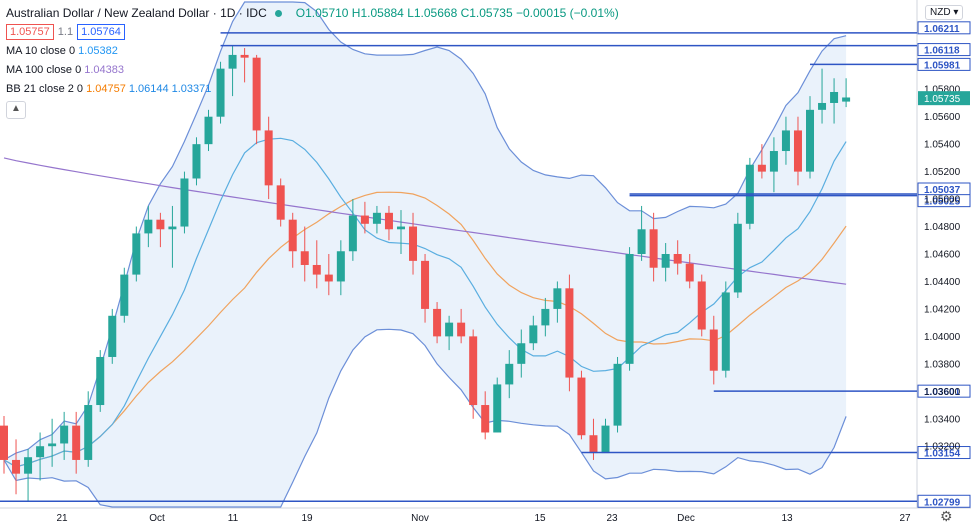 The height and width of the screenshot is (527, 971). What do you see at coordinates (942, 454) in the screenshot?
I see `level-label: 1.03154` at bounding box center [942, 454].